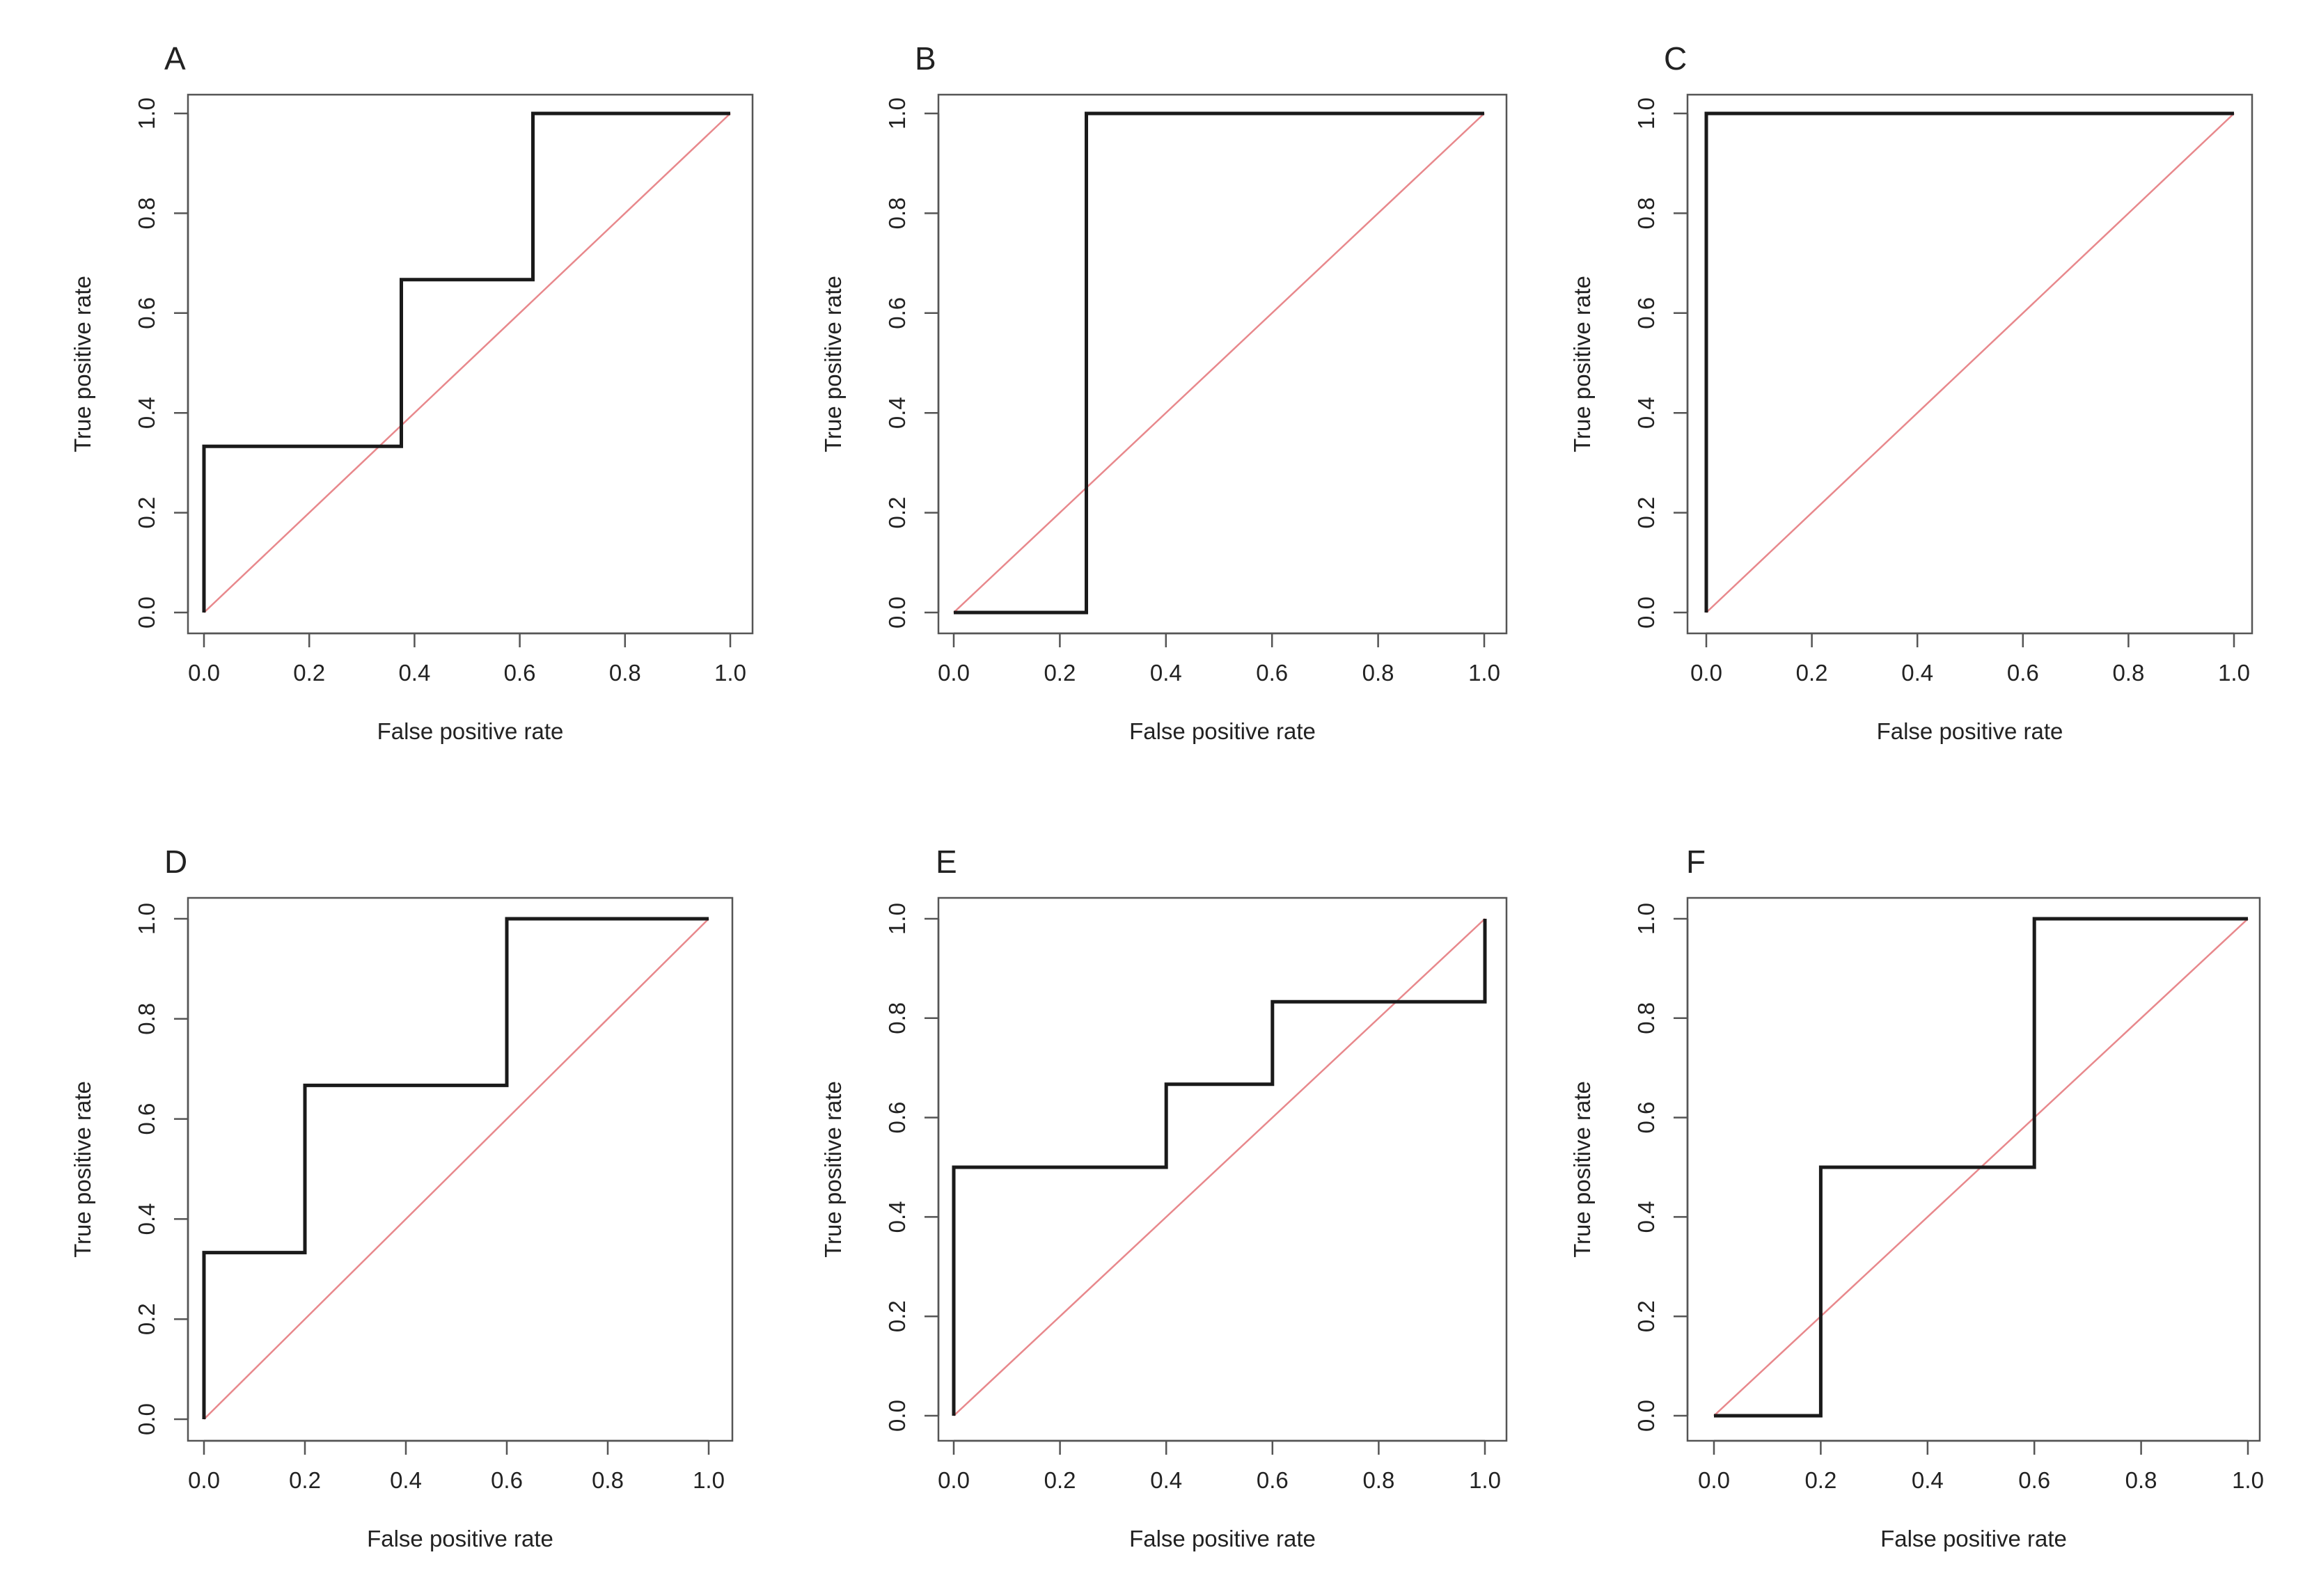 The width and height of the screenshot is (2305, 1596). What do you see at coordinates (1485, 1480) in the screenshot?
I see `panel-e-x-tick-label: 1.0` at bounding box center [1485, 1480].